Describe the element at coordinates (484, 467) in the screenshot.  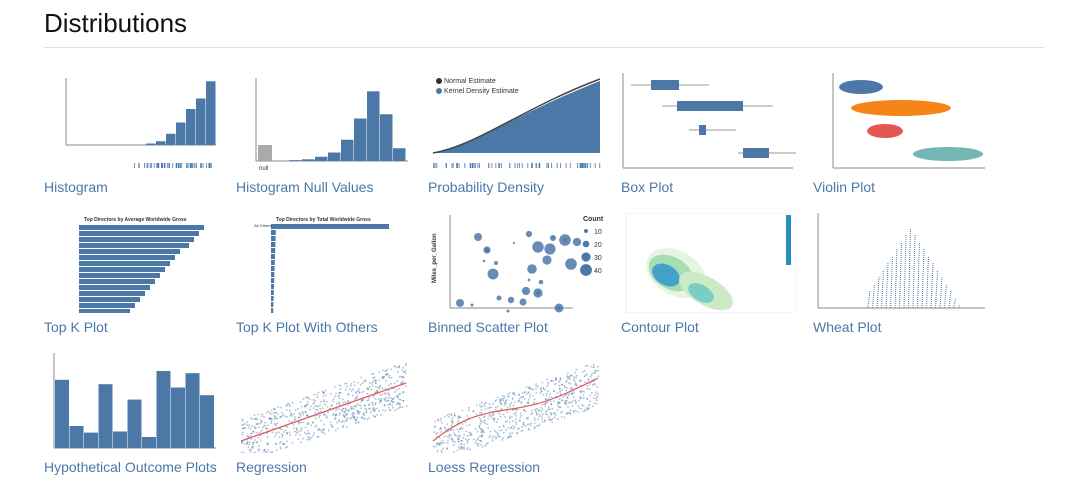
I see `example-link: Loess Regression` at that location.